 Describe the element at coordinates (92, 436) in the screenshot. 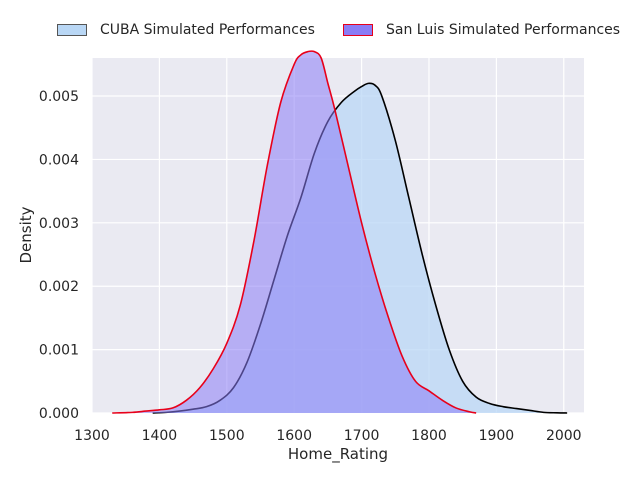

I see `x-tick-label: 1300` at that location.